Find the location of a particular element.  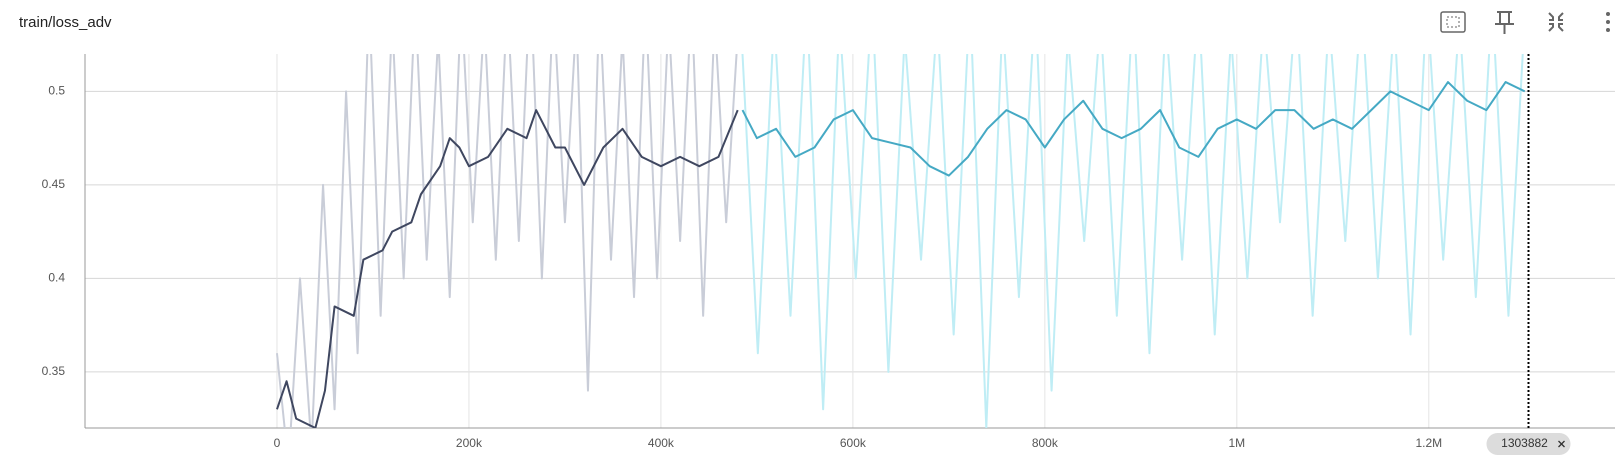

fit-button is located at coordinates (1453, 22).